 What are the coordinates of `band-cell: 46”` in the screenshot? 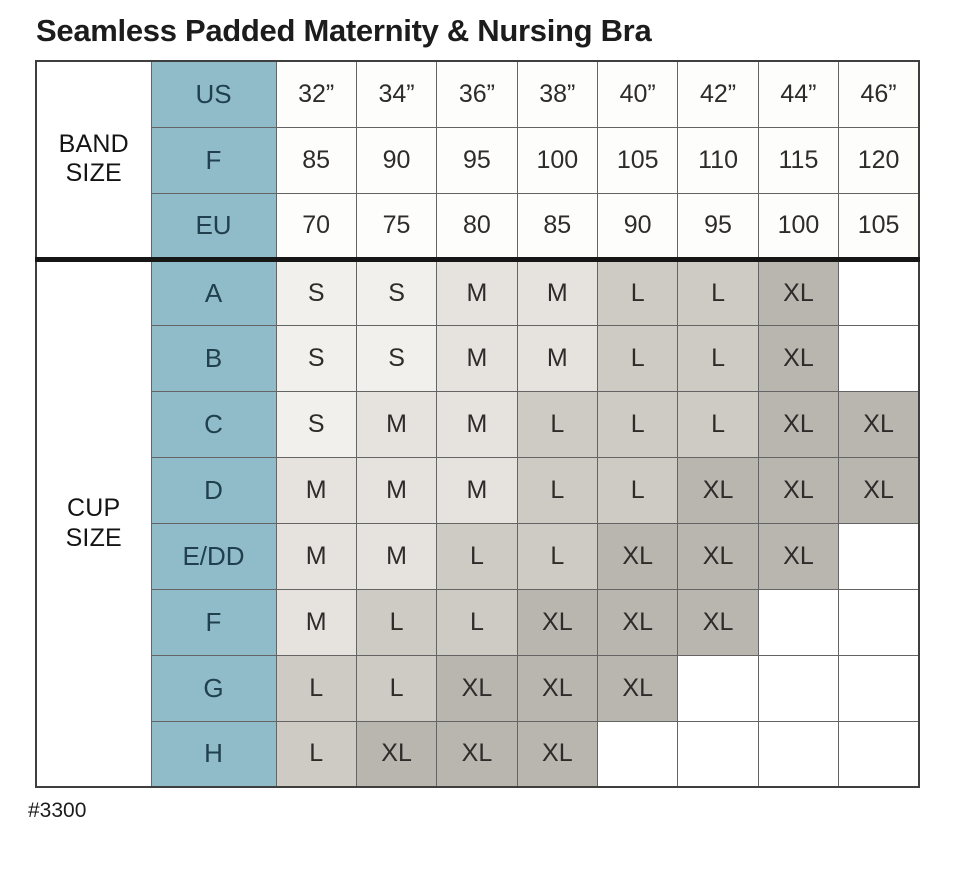 It's located at (879, 94).